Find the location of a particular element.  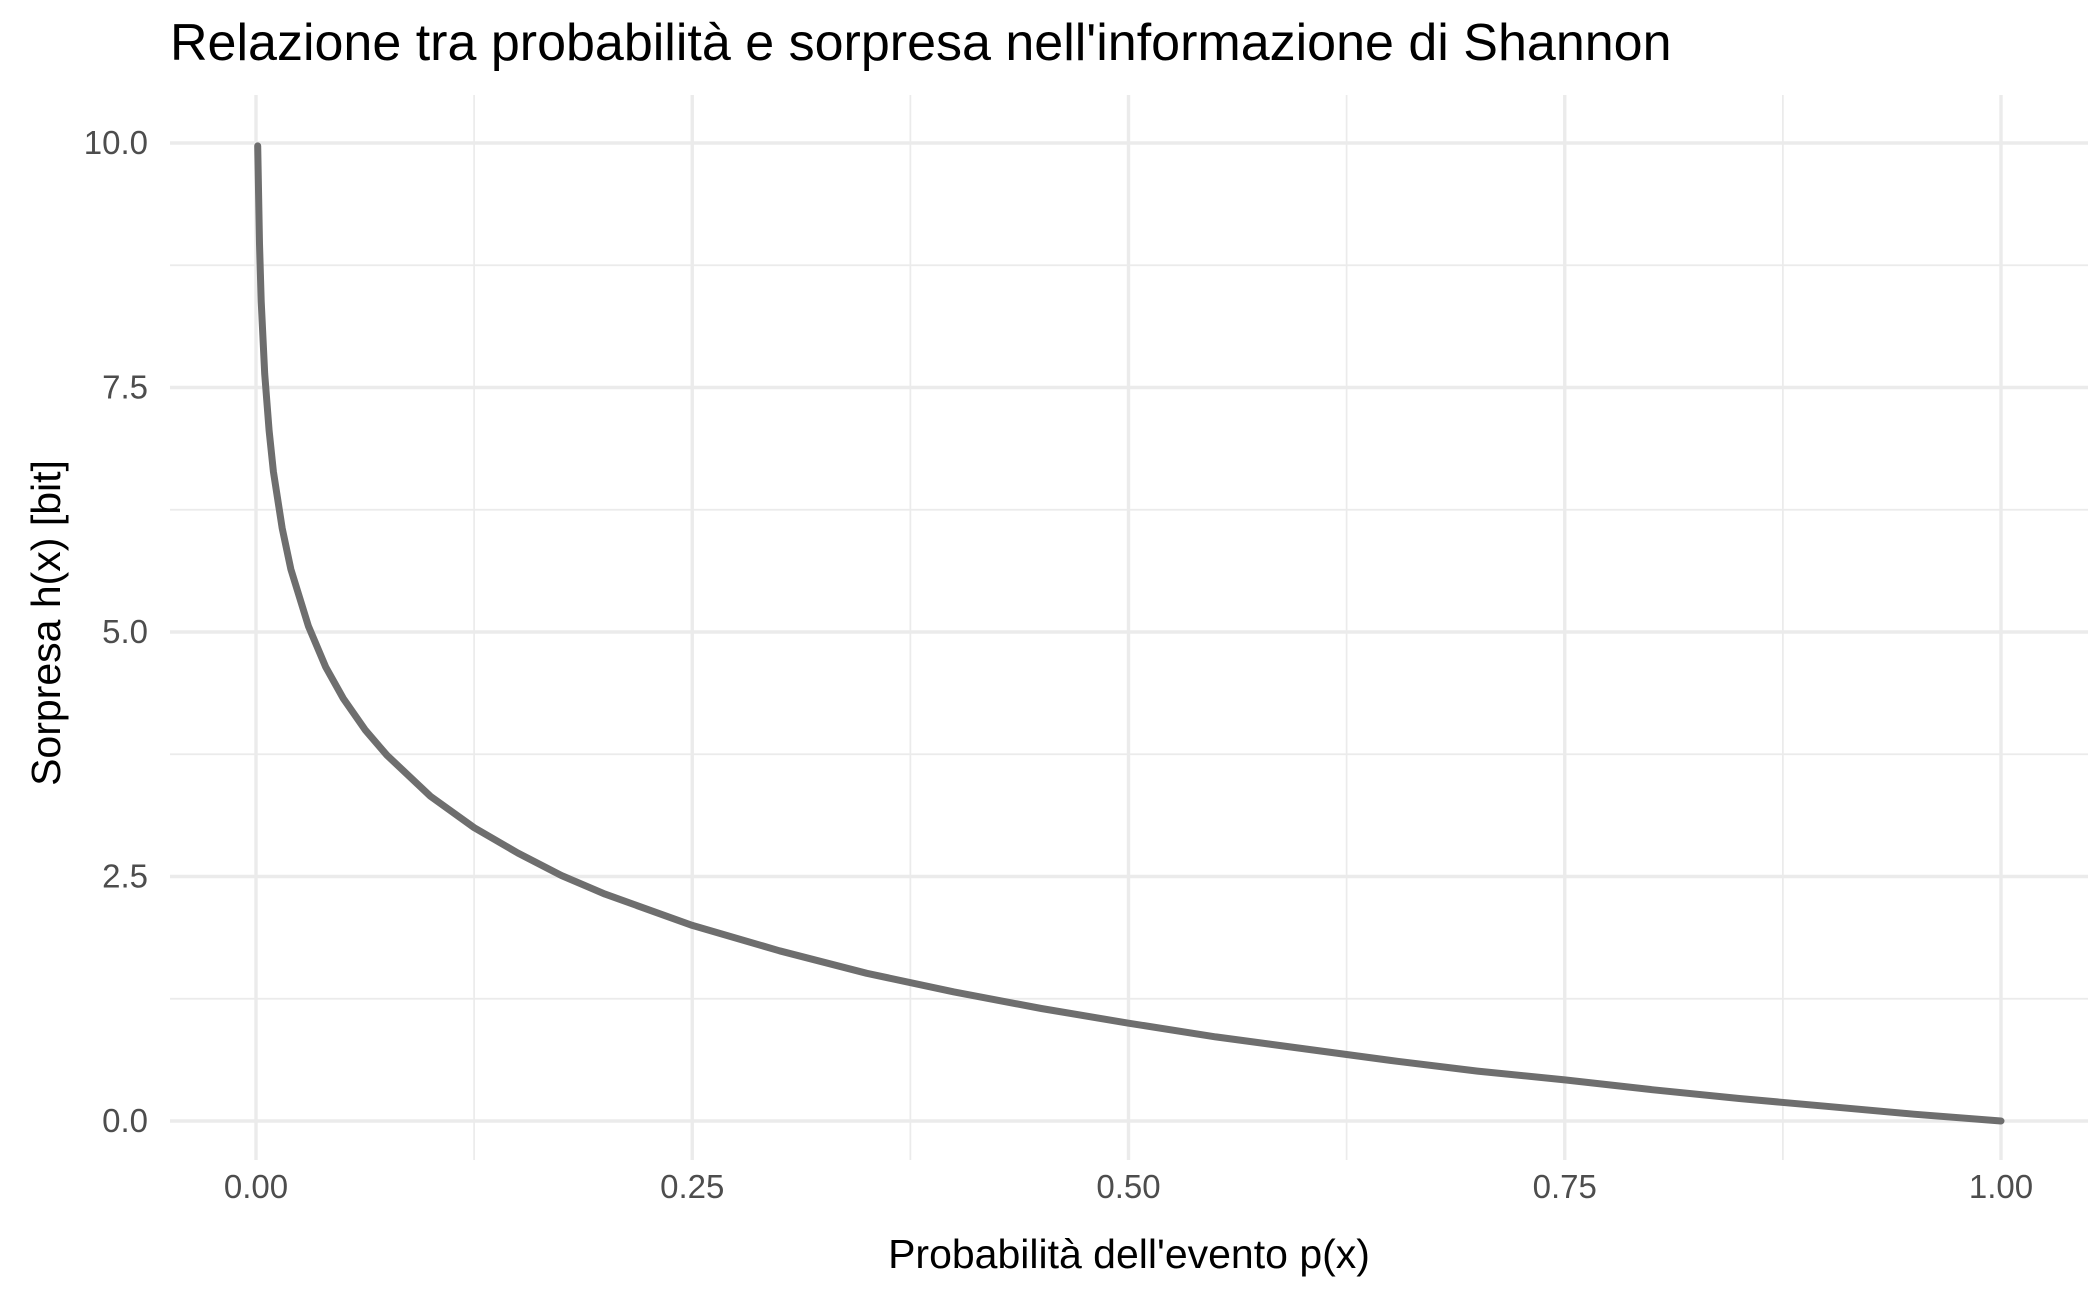

x-tick-label: 1.00 is located at coordinates (2001, 1186).